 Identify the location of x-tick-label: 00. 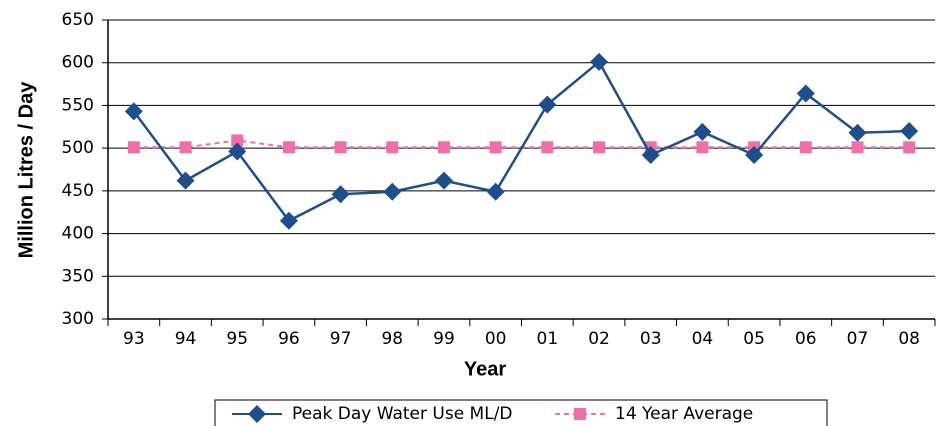
(496, 339).